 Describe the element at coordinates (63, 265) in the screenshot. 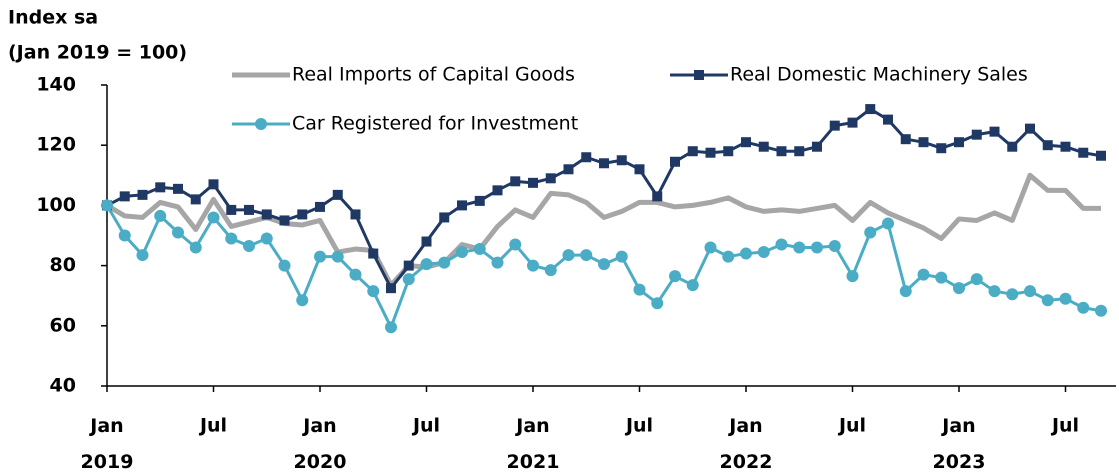

I see `y-tick-label: 80` at that location.